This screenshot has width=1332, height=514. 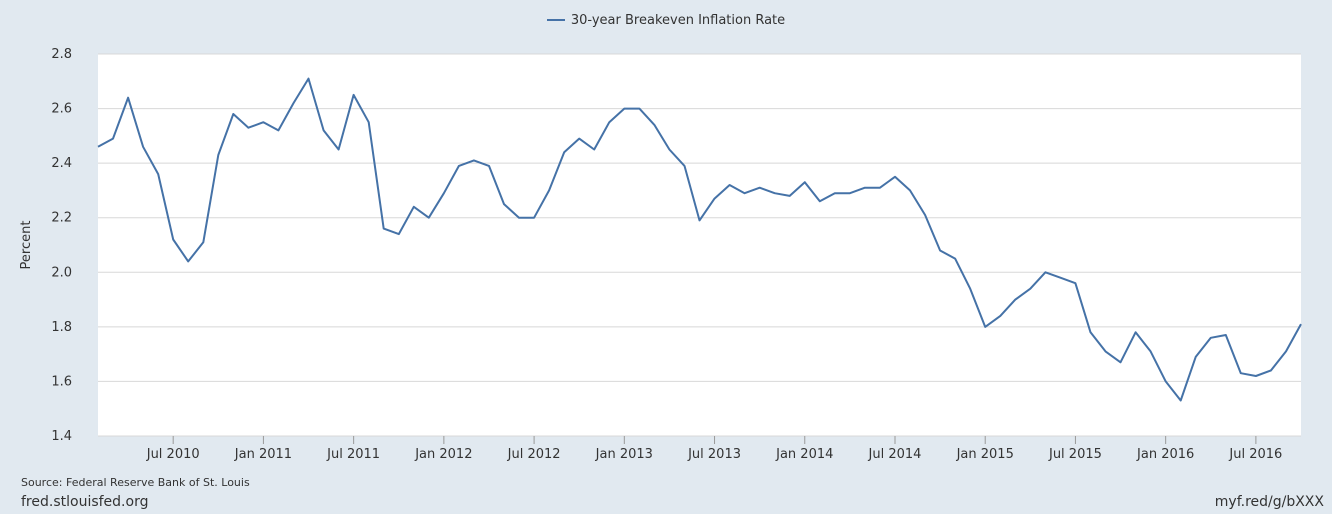 What do you see at coordinates (1165, 454) in the screenshot?
I see `x-tick-label: Jan 2016` at bounding box center [1165, 454].